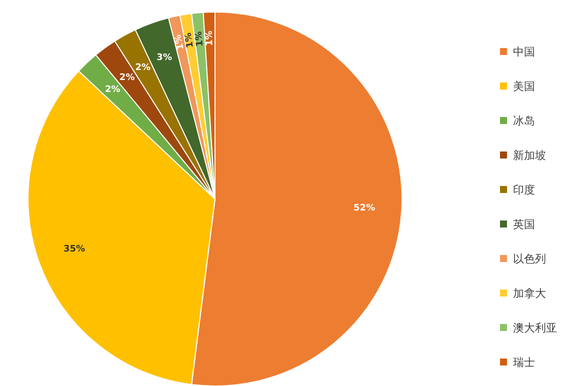 The height and width of the screenshot is (386, 588). Describe the element at coordinates (535, 328) in the screenshot. I see `legend-label: 澳大利亚` at that location.